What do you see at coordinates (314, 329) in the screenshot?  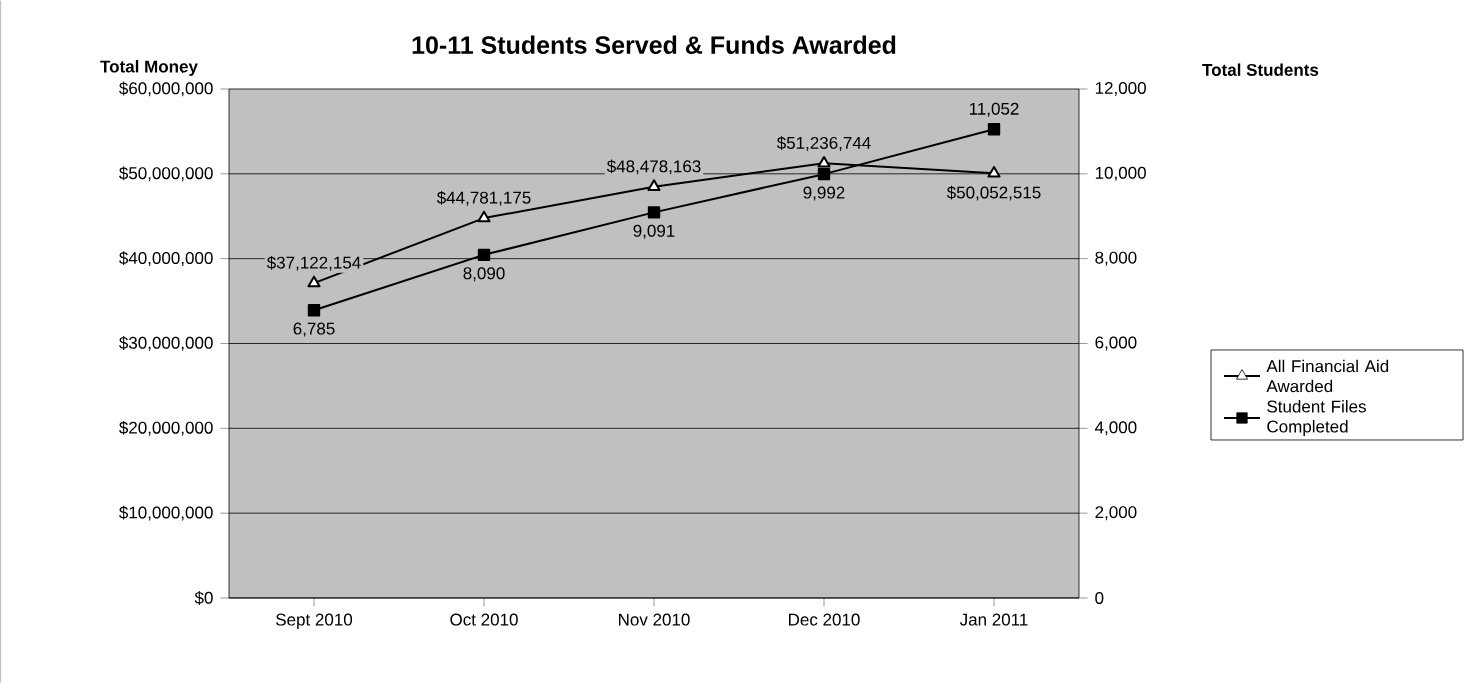 I see `data-label: 6,785` at bounding box center [314, 329].